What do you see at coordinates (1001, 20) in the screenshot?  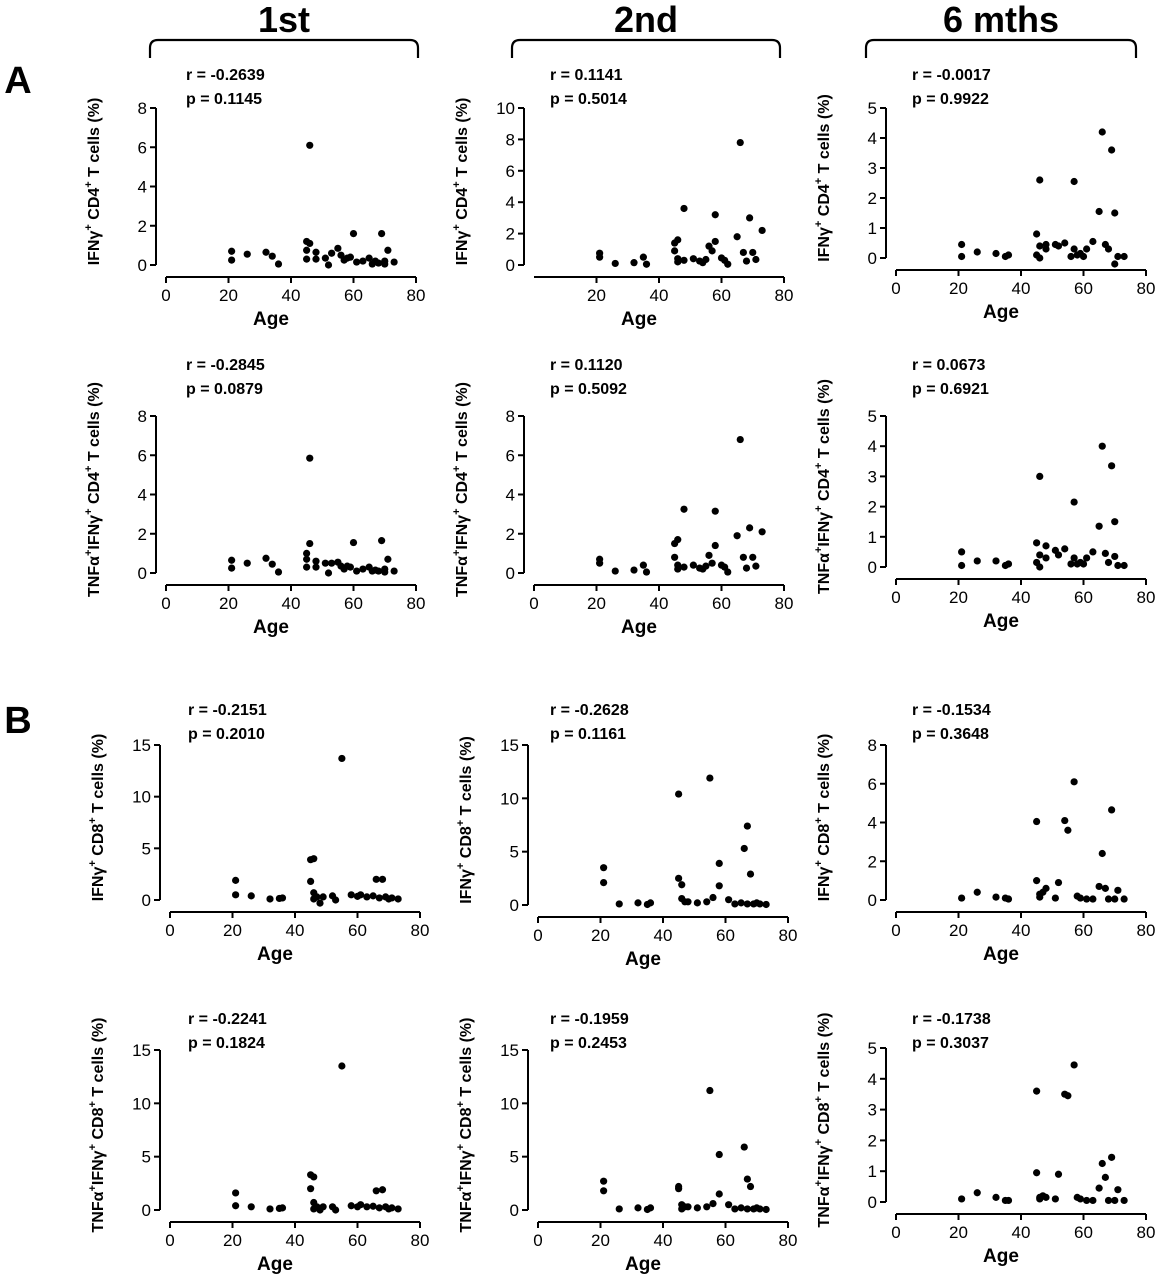 I see `column-header-6mths: 6 mths` at bounding box center [1001, 20].